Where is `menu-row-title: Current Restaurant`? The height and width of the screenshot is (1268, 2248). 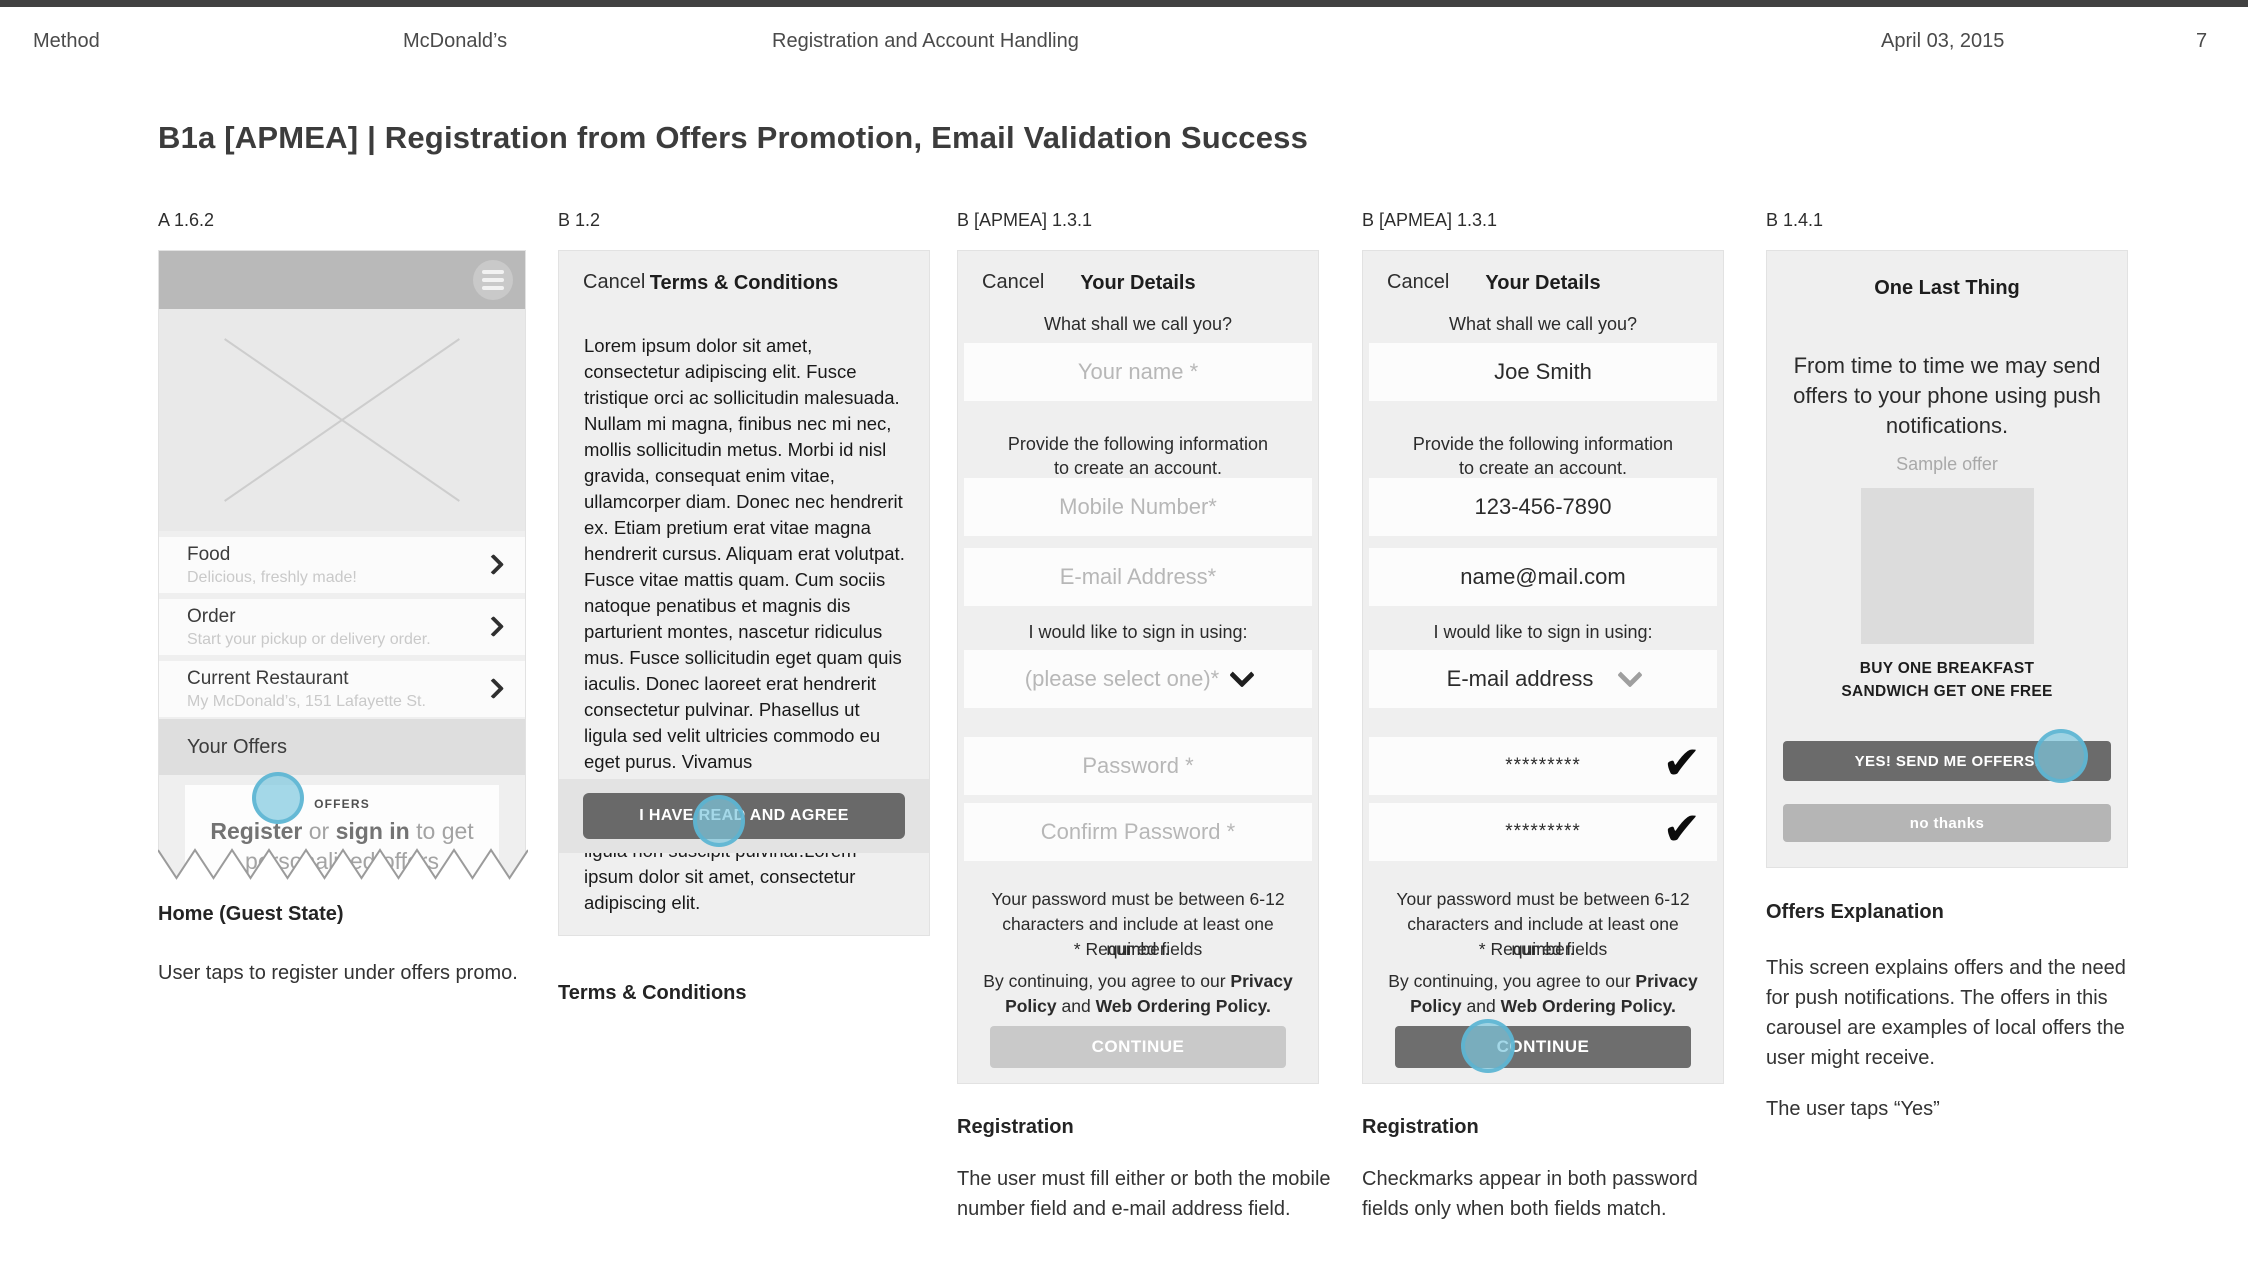 menu-row-title: Current Restaurant is located at coordinates (268, 678).